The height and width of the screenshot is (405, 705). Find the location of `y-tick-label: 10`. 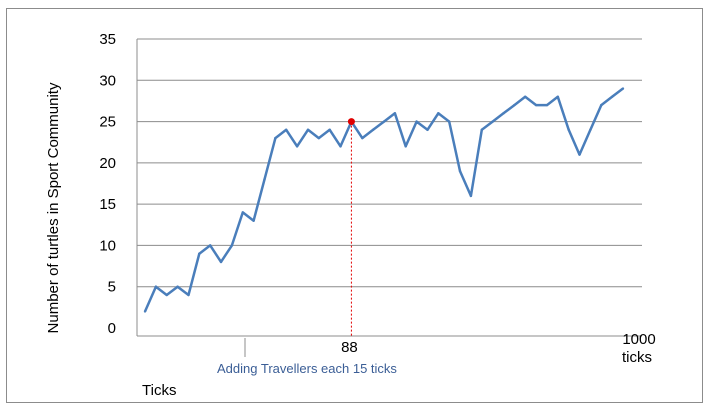

y-tick-label: 10 is located at coordinates (107, 245).